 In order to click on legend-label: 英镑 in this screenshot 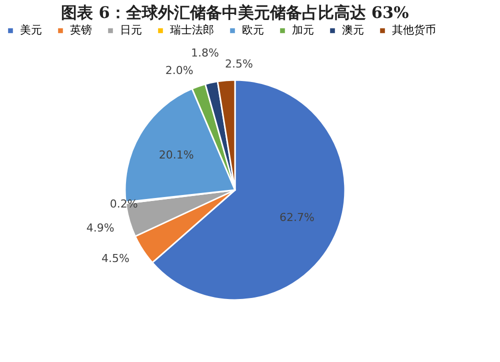, I will do `click(81, 30)`.